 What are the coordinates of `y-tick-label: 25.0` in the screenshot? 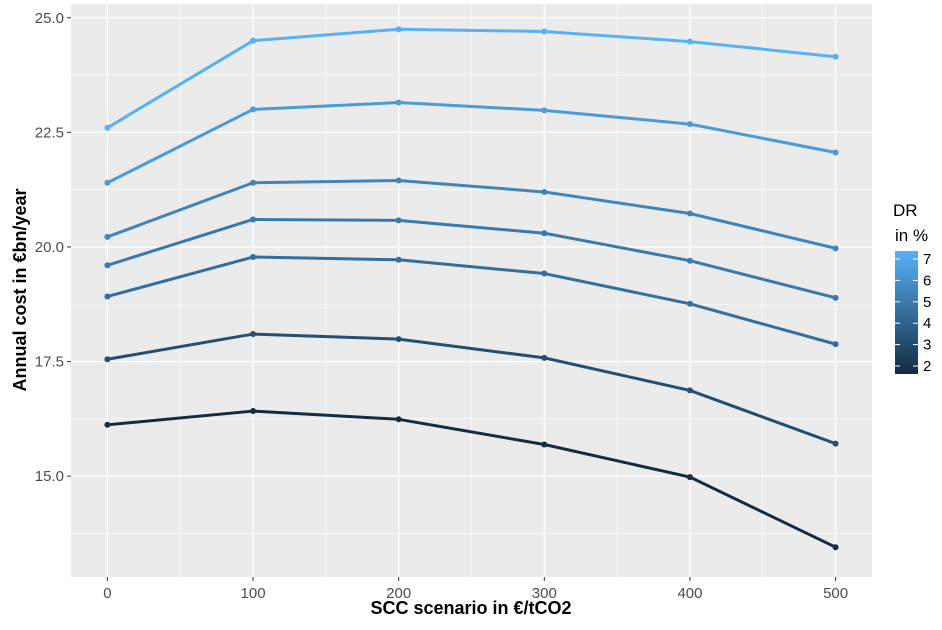 It's located at (49, 18).